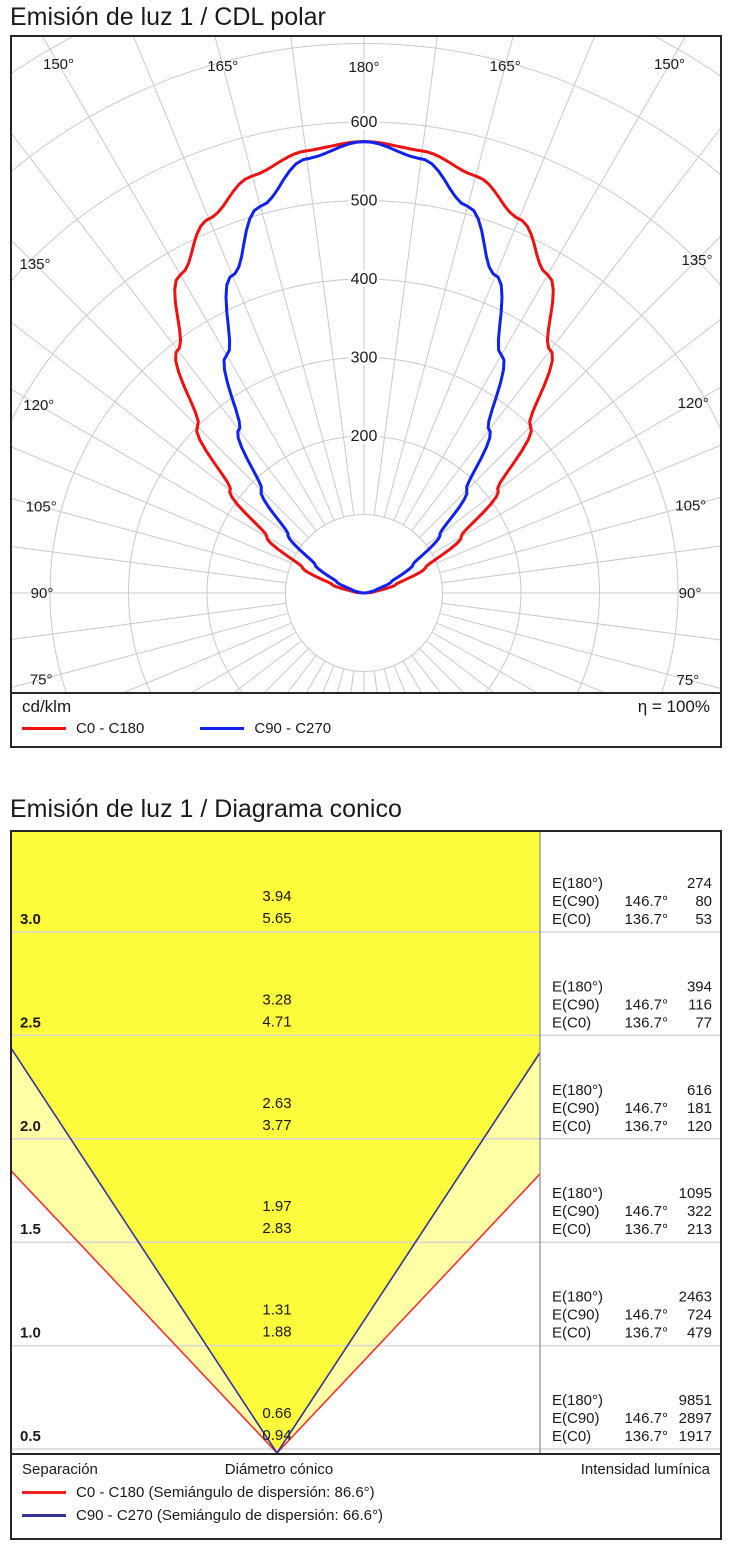 Image resolution: width=732 pixels, height=1555 pixels. I want to click on angle-label-105-left: 105°, so click(41, 507).